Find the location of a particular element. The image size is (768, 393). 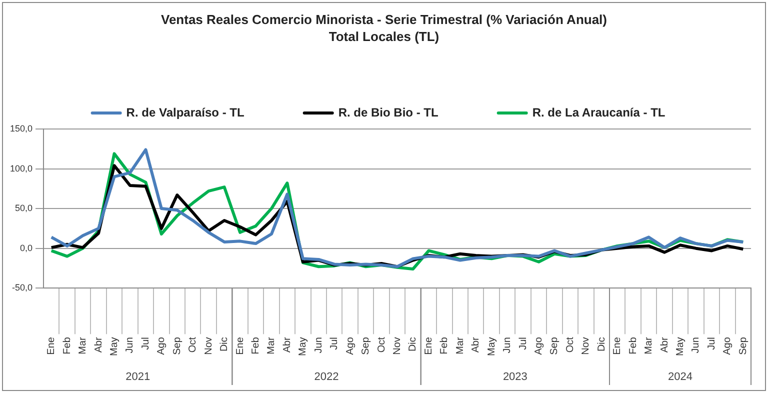

y-tick-label: -50,0 is located at coordinates (22, 287).